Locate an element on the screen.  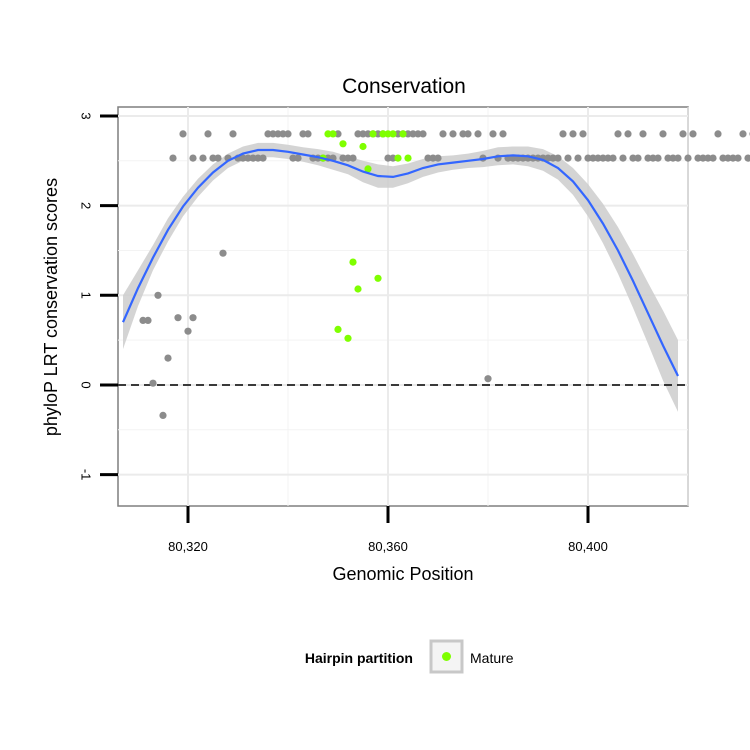
legend-key-mature is located at coordinates (446, 656).